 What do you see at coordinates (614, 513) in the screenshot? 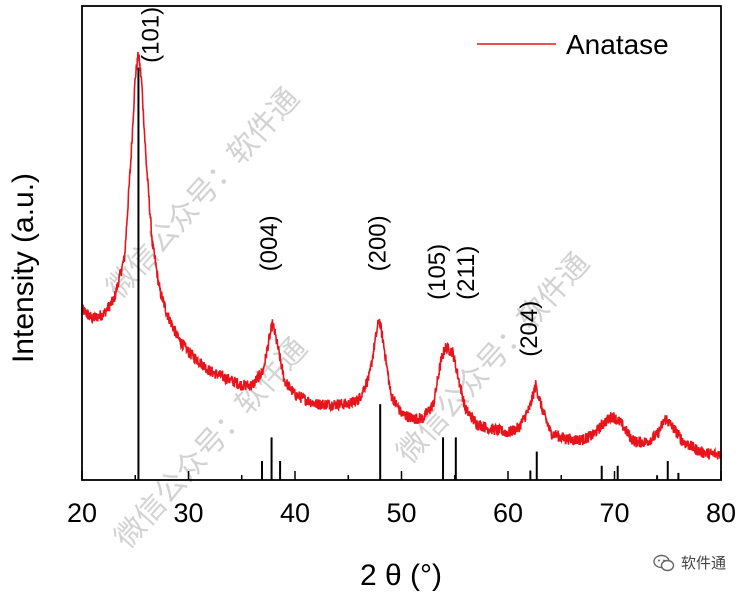
I see `x-tick-label: 70` at bounding box center [614, 513].